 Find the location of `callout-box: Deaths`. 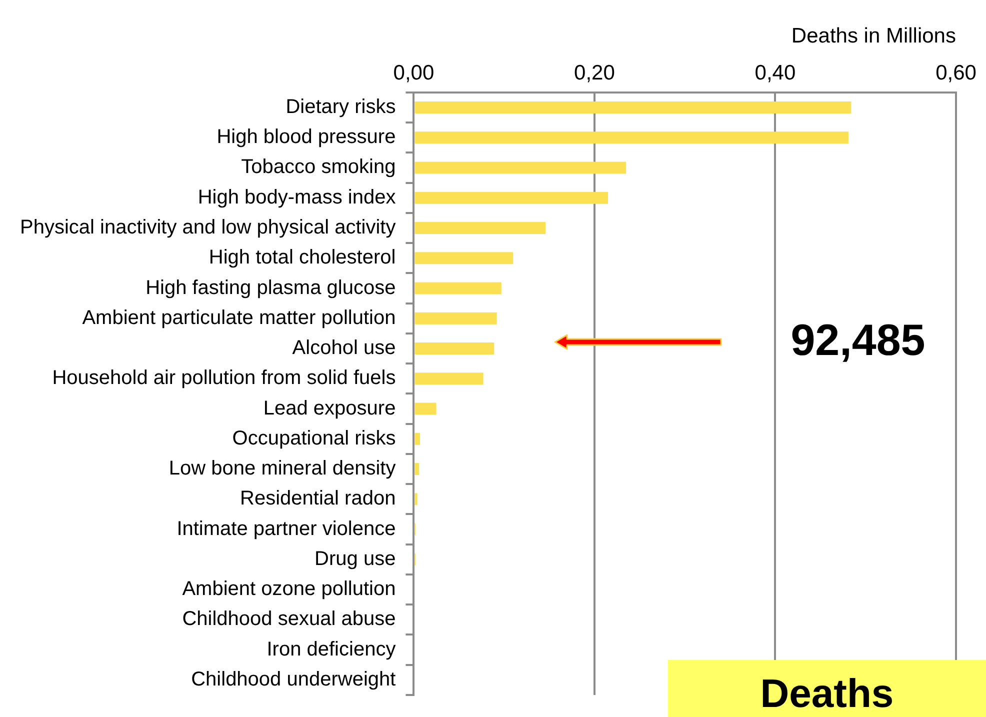

callout-box: Deaths is located at coordinates (827, 688).